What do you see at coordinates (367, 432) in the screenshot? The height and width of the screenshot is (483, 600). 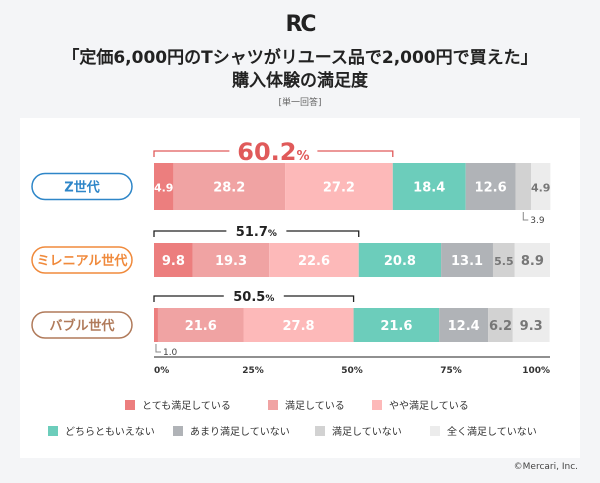 I see `legend-label: 満足していない` at bounding box center [367, 432].